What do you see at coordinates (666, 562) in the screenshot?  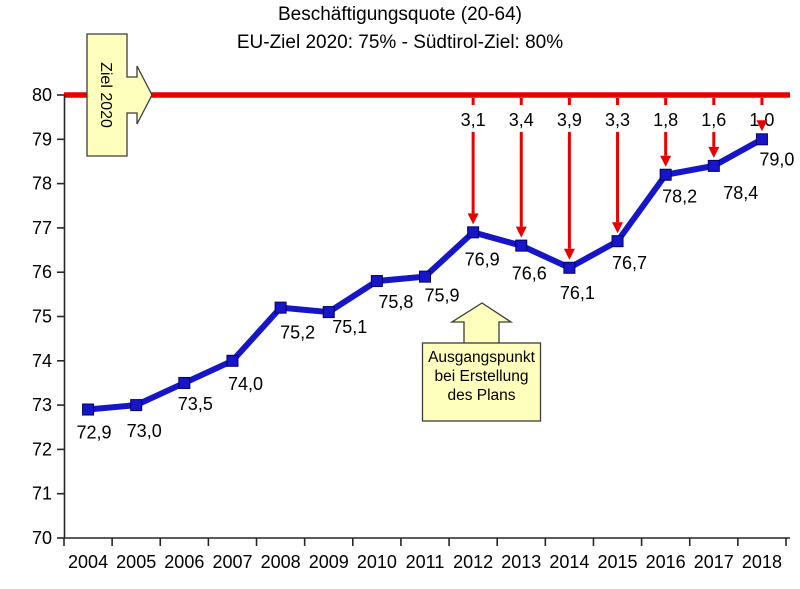 I see `x-tick-label: 2016` at bounding box center [666, 562].